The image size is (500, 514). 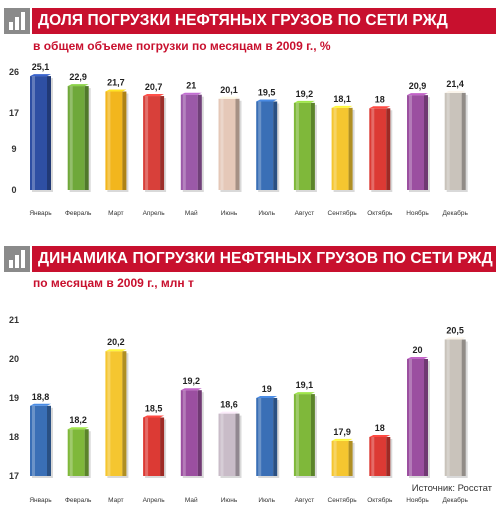 I want to click on y-tick-label: 21, so click(x=14, y=320).